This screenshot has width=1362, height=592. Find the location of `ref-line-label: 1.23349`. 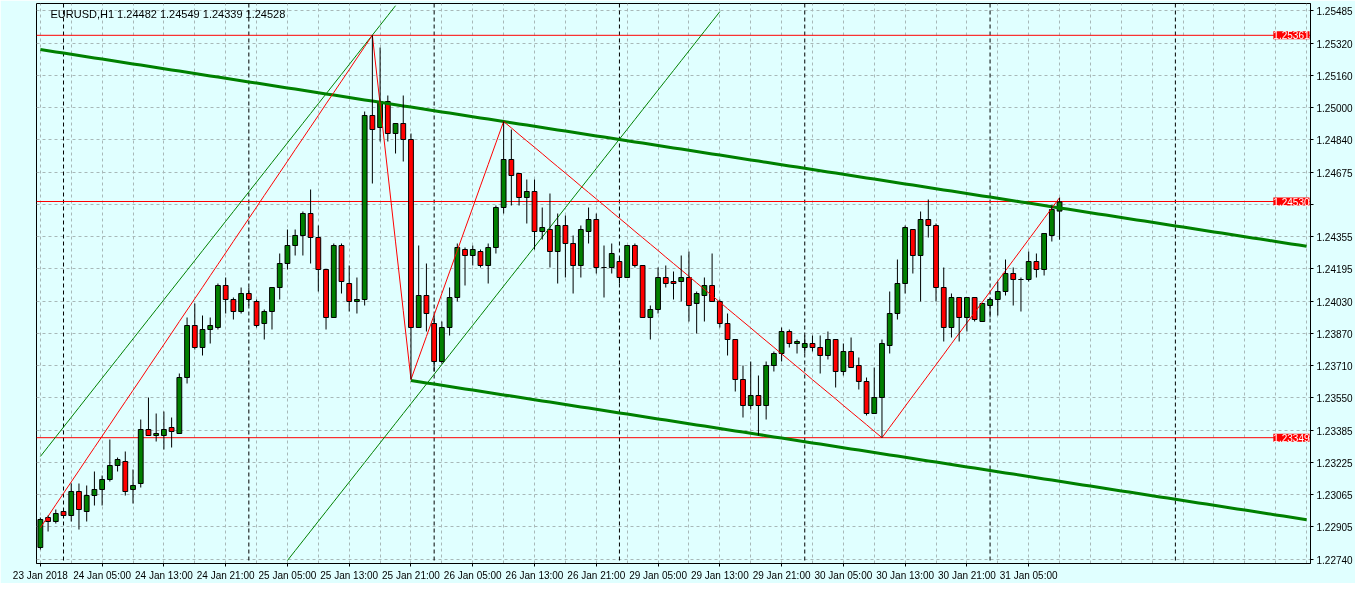

ref-line-label: 1.23349 is located at coordinates (1291, 438).